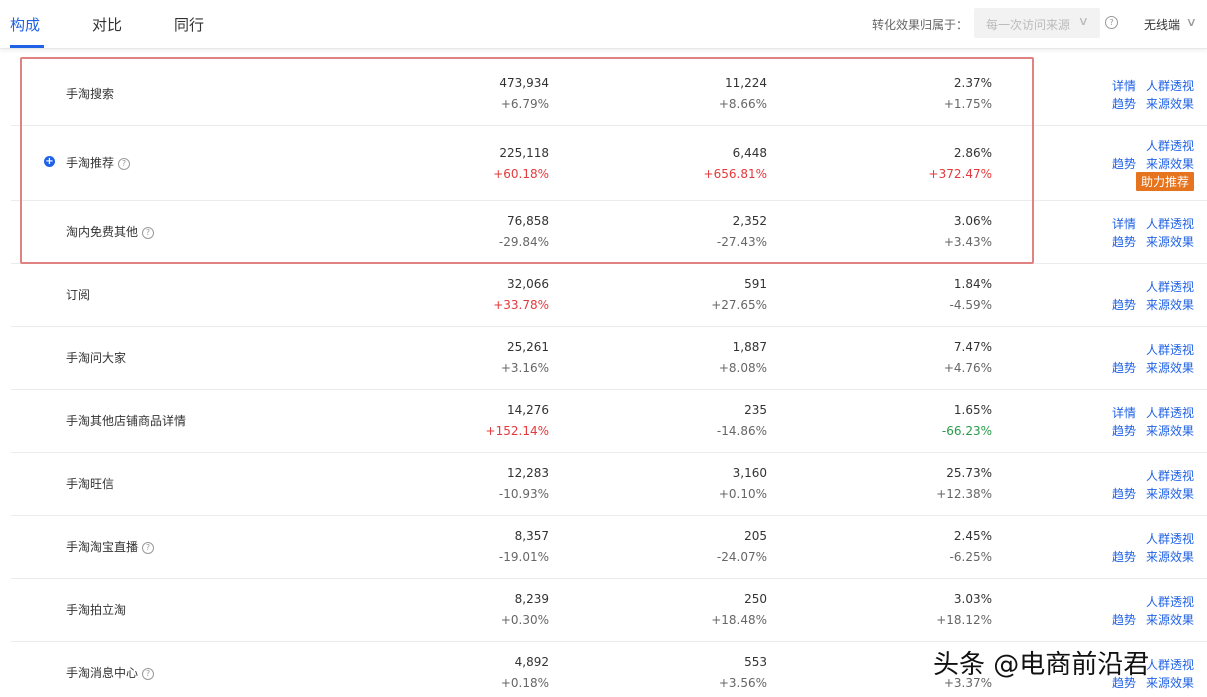 This screenshot has height=697, width=1207. I want to click on buyers-change: +8.08%, so click(742, 368).